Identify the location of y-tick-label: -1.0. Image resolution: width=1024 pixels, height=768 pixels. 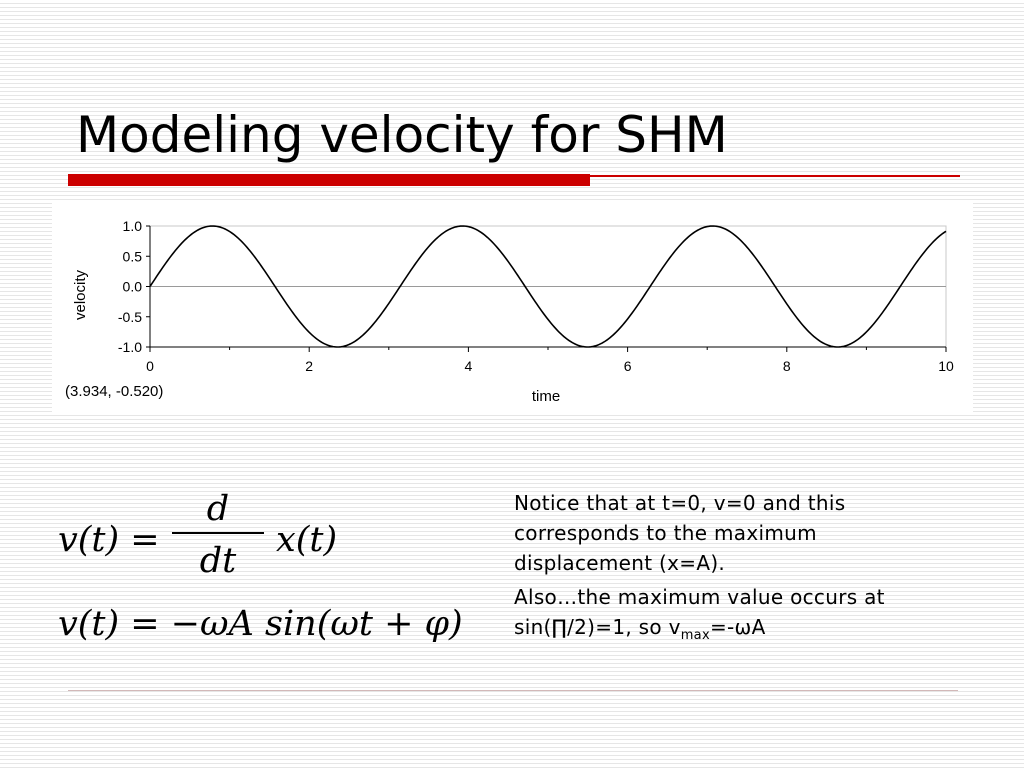
(130, 347).